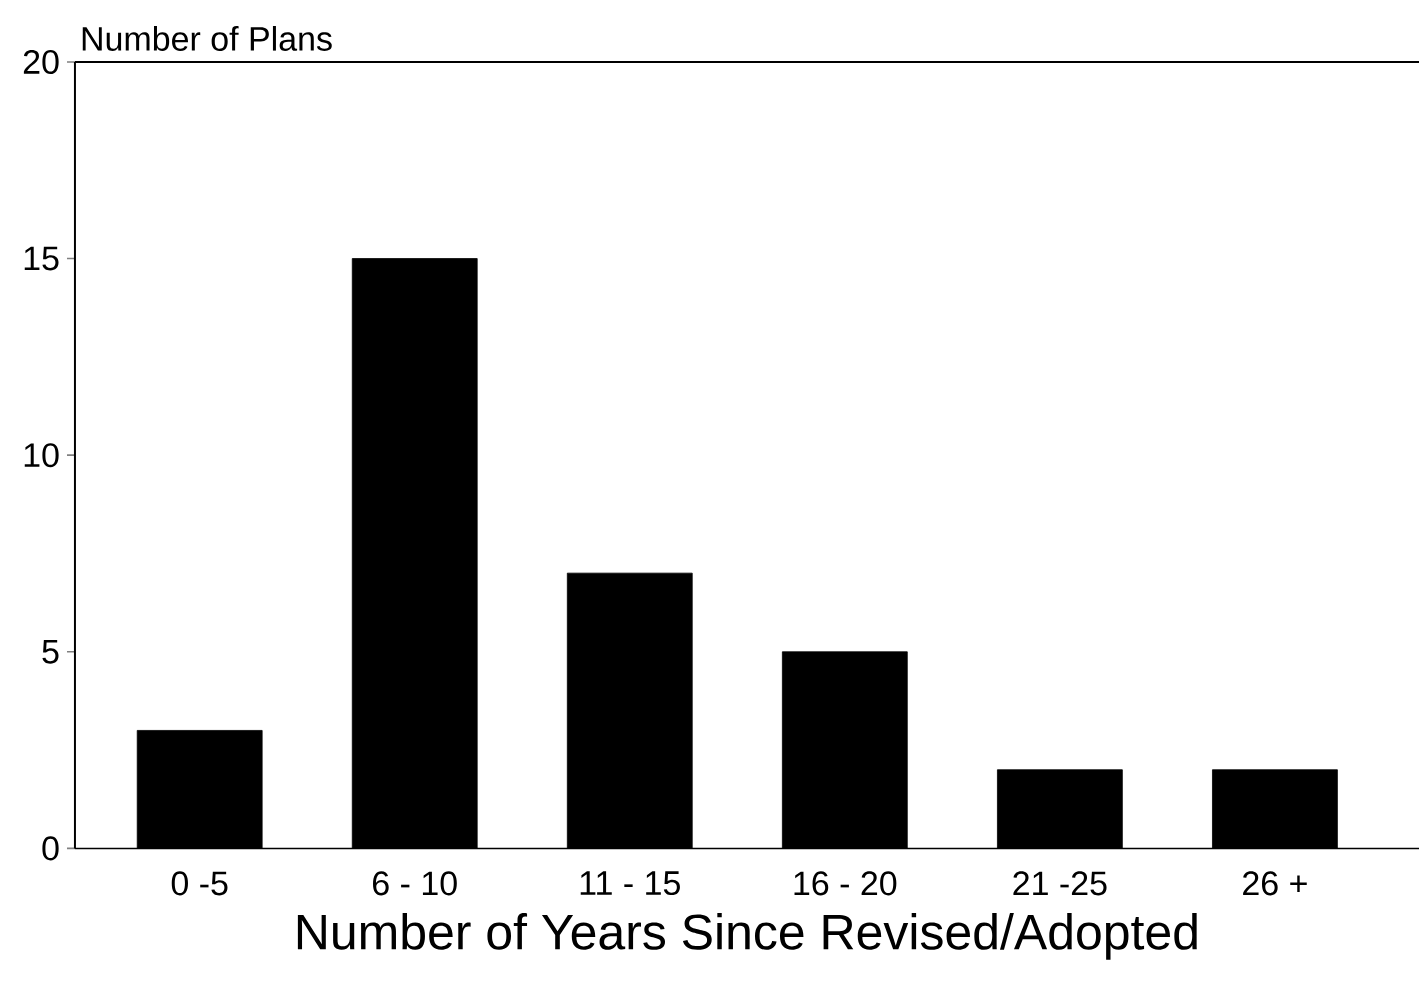 This screenshot has height=981, width=1420. Describe the element at coordinates (50, 651) in the screenshot. I see `y-tick-label: 5` at that location.